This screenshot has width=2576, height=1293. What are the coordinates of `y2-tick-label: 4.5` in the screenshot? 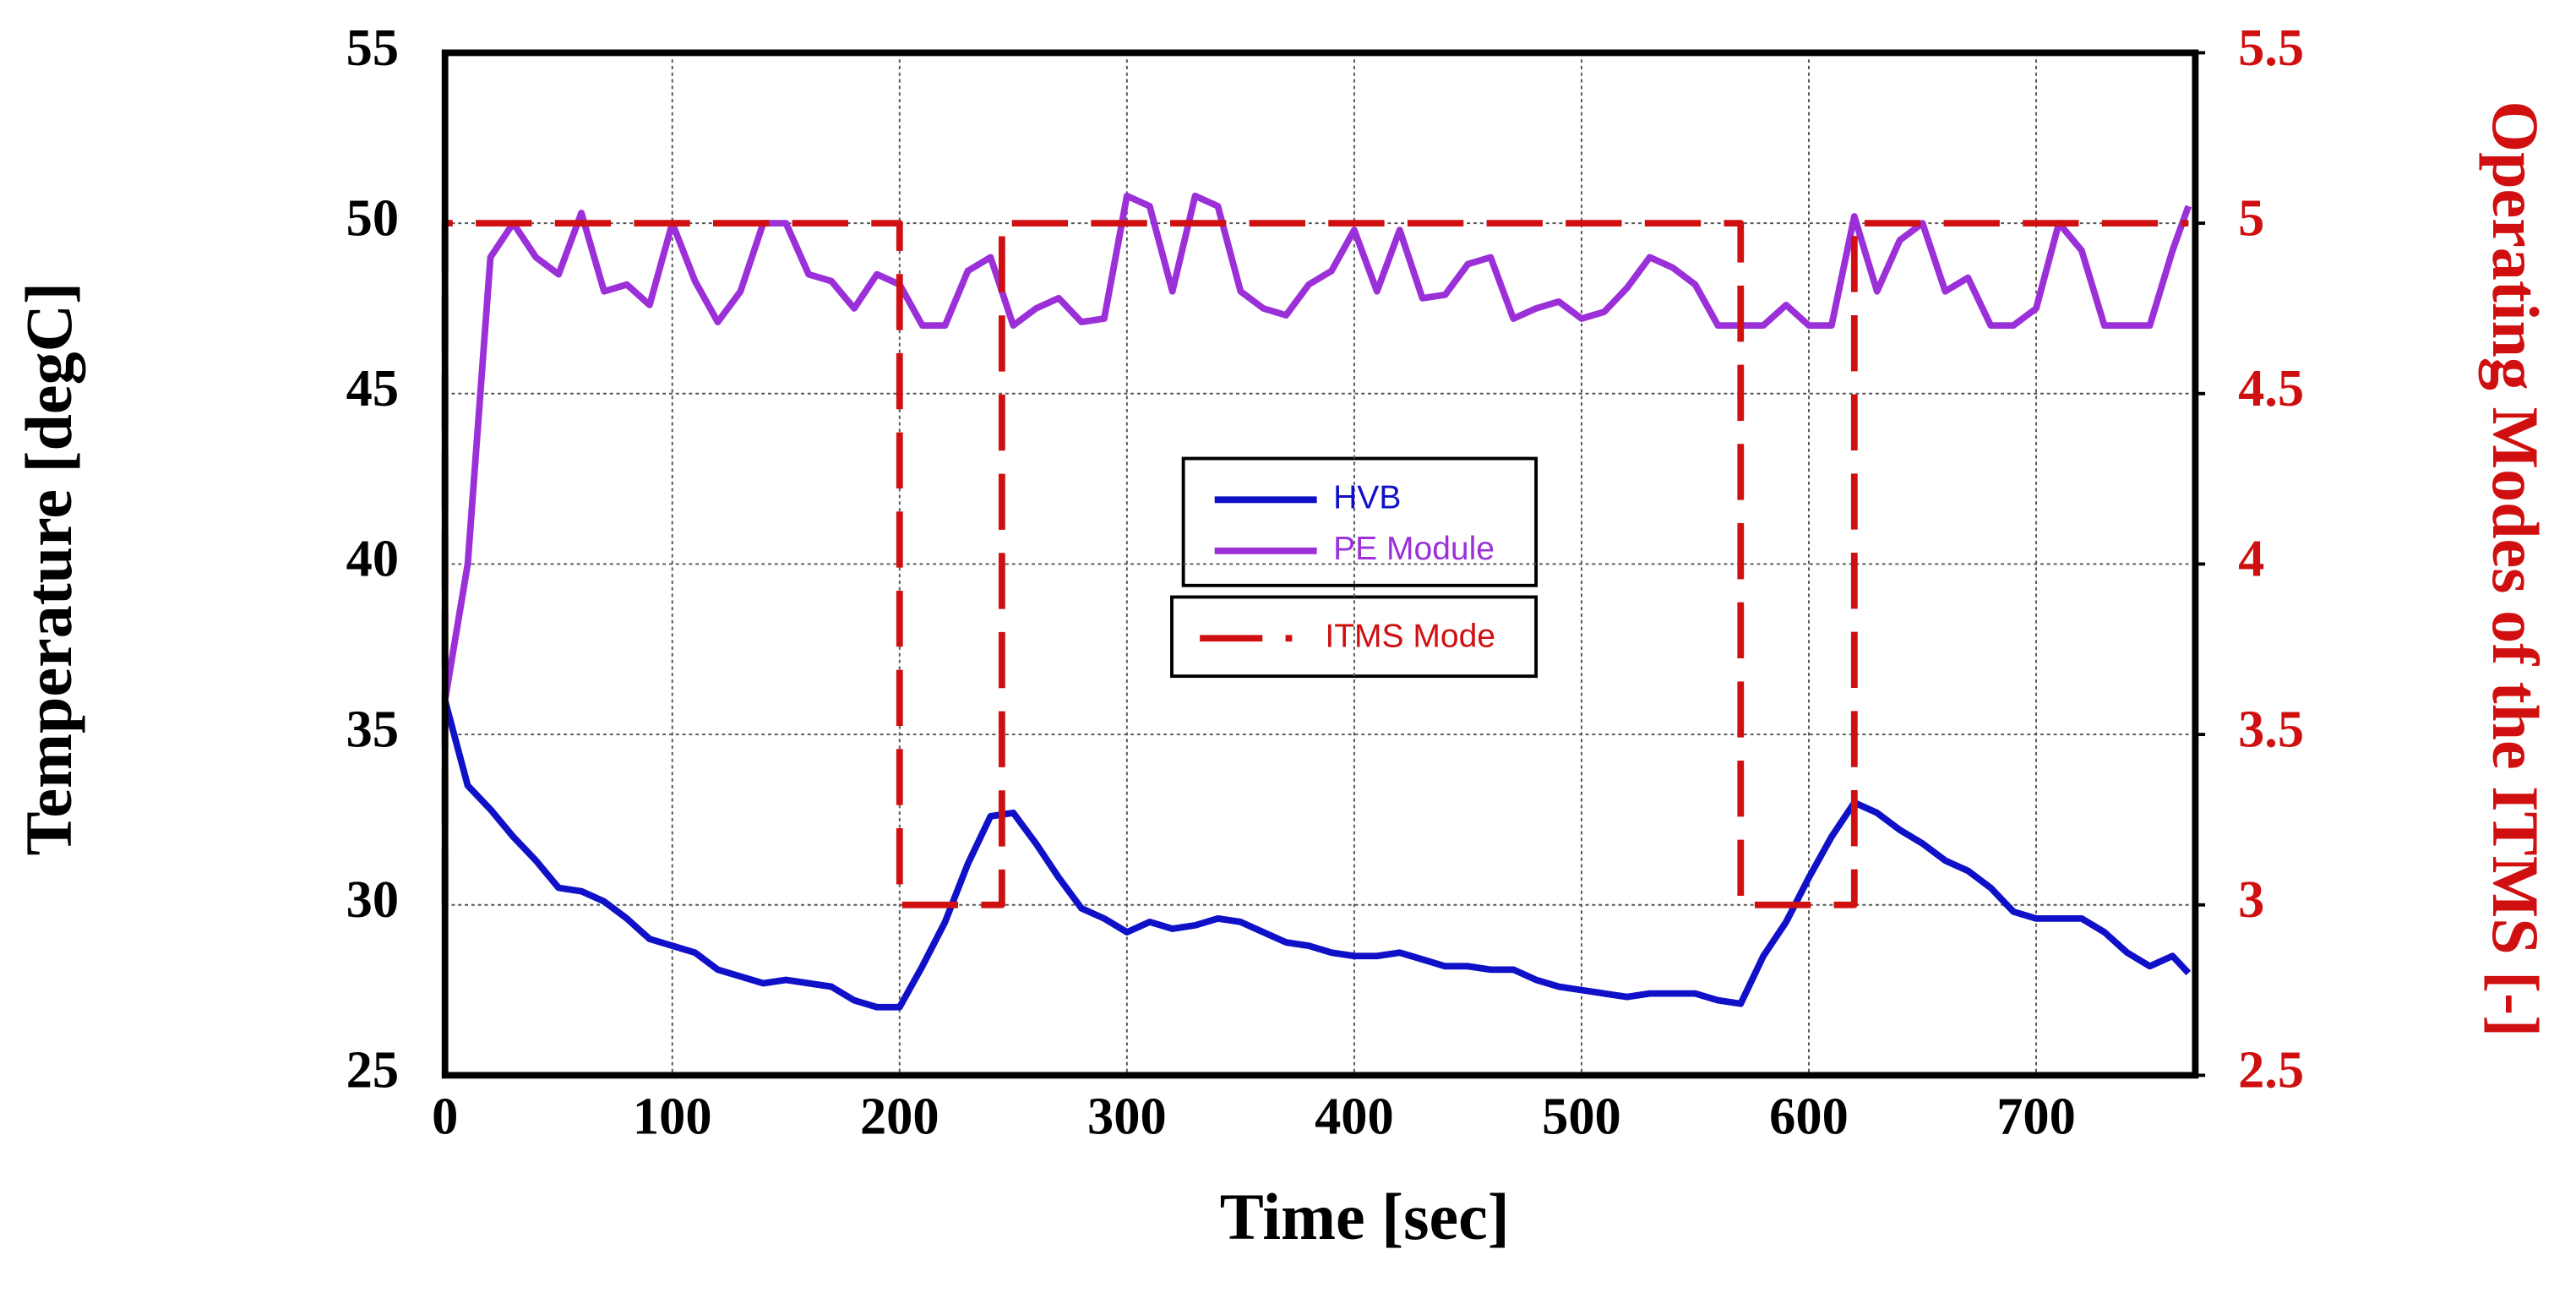 It's located at (2271, 387).